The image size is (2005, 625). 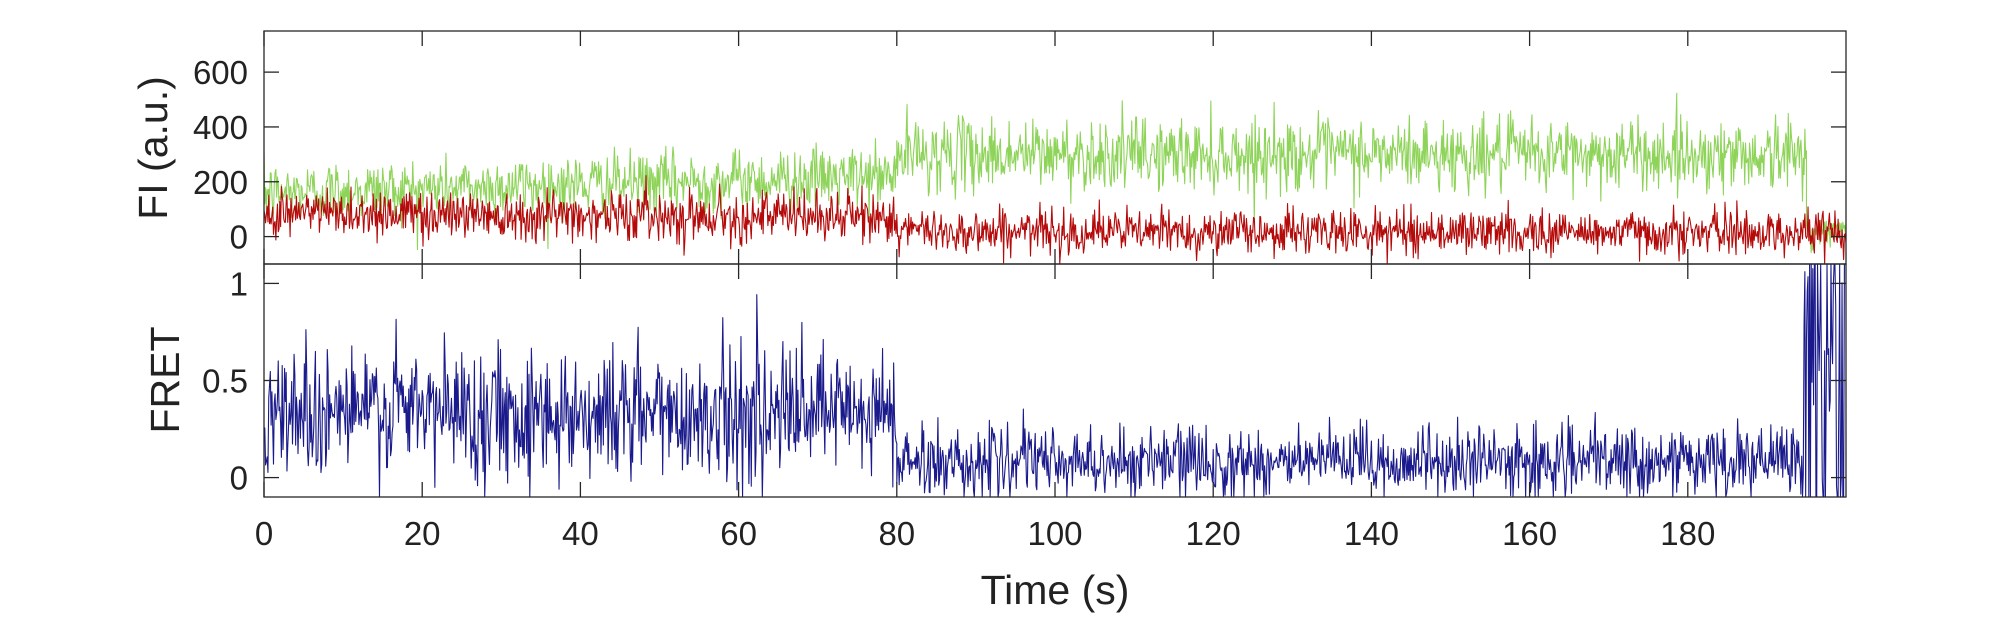 I want to click on x-tick-label: 160, so click(x=1529, y=533).